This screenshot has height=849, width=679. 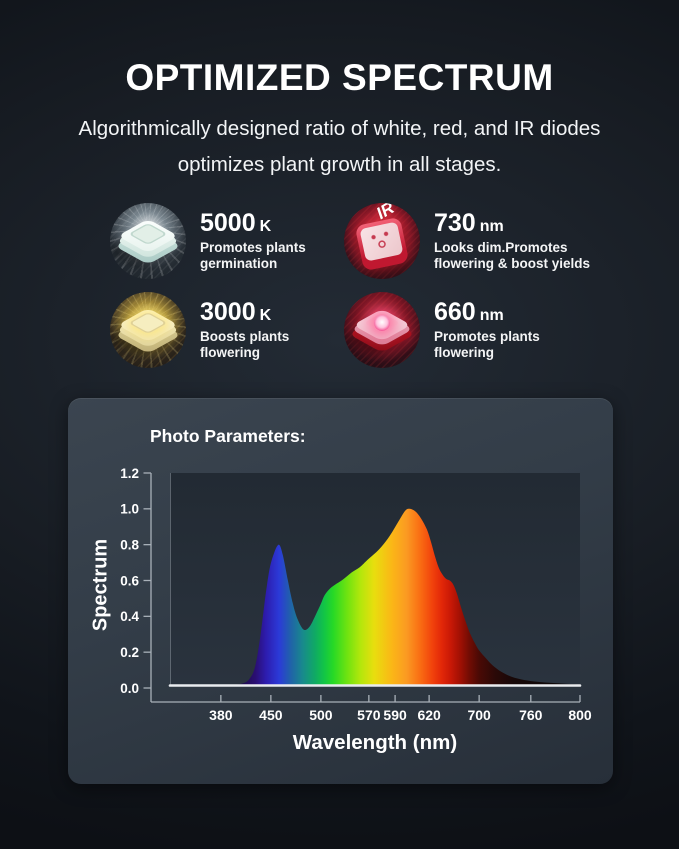 What do you see at coordinates (531, 715) in the screenshot?
I see `x-tick-label: 760` at bounding box center [531, 715].